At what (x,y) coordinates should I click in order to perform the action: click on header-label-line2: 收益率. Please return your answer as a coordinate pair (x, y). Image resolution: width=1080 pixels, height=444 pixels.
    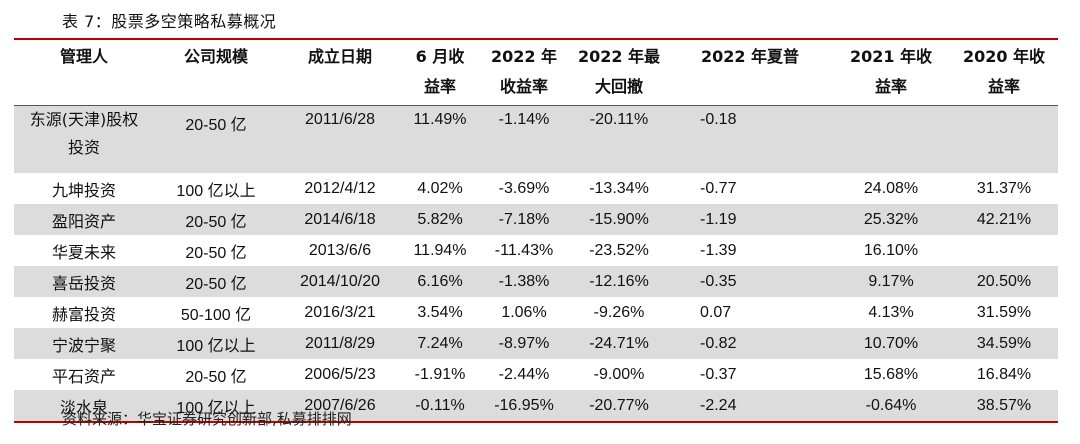
    Looking at the image, I should click on (523, 86).